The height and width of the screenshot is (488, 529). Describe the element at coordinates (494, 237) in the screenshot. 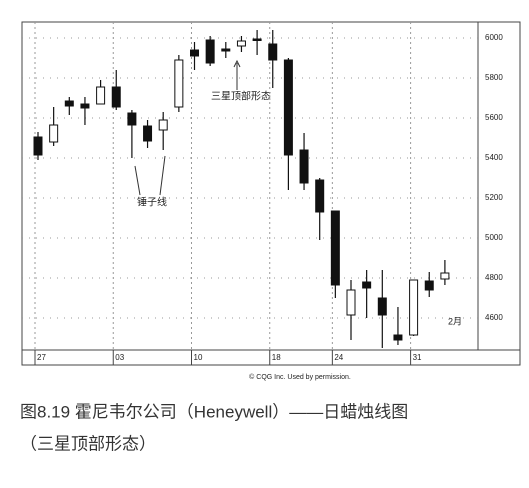

I see `y-tick-label: 5000` at that location.